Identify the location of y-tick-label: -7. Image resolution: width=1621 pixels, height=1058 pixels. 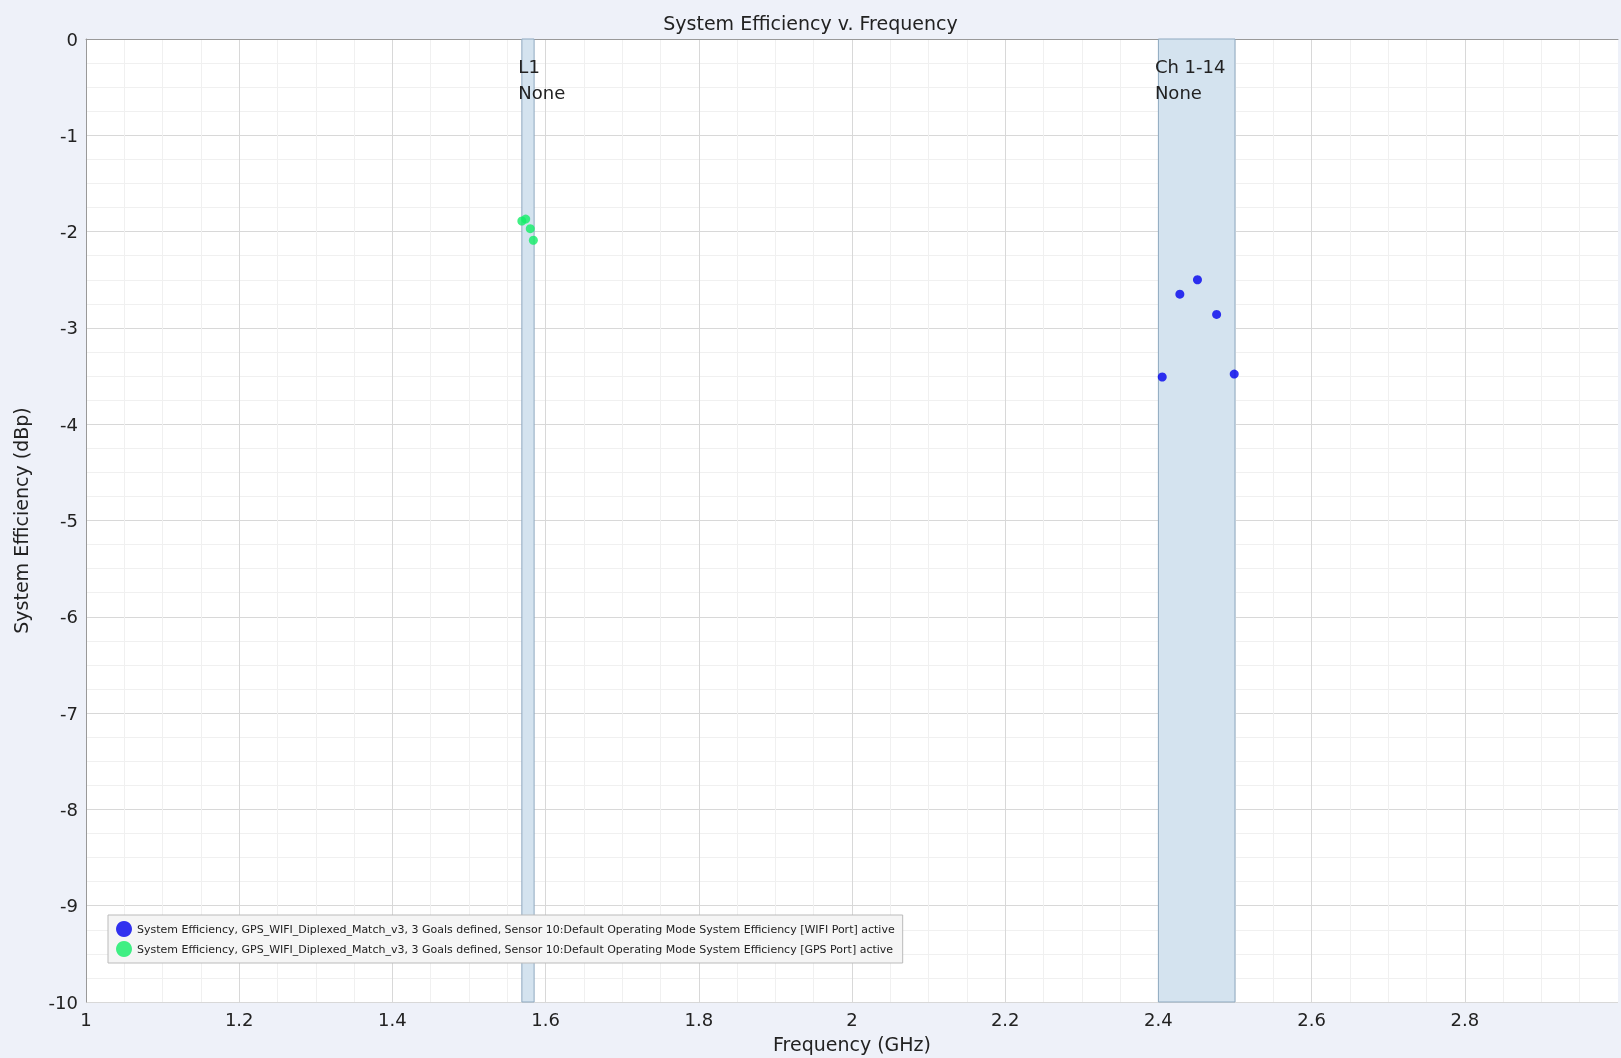
(69, 713).